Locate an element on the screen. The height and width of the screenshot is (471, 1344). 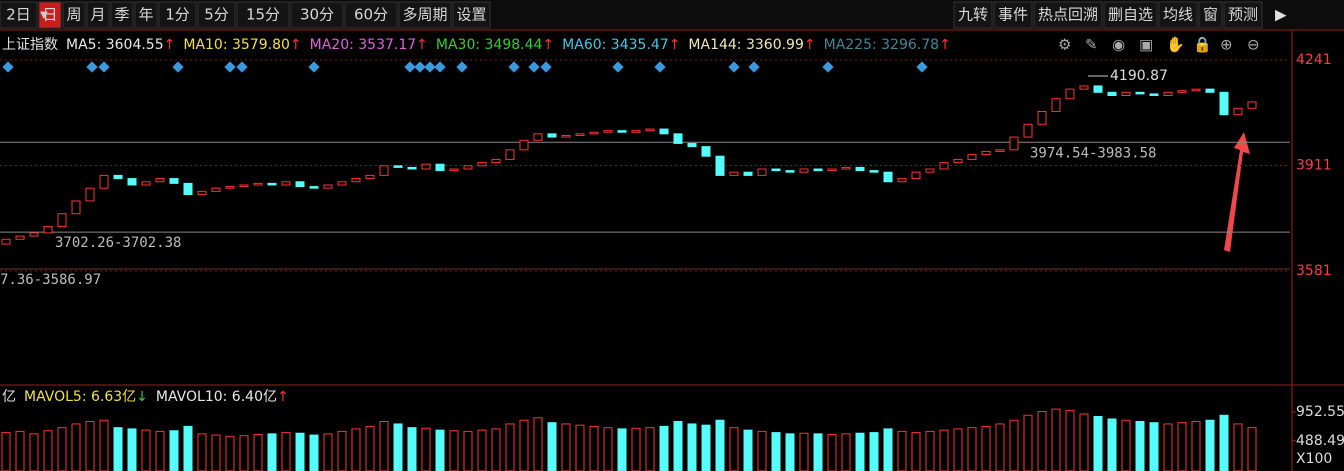
toolbar-label: 多周期 is located at coordinates (424, 15).